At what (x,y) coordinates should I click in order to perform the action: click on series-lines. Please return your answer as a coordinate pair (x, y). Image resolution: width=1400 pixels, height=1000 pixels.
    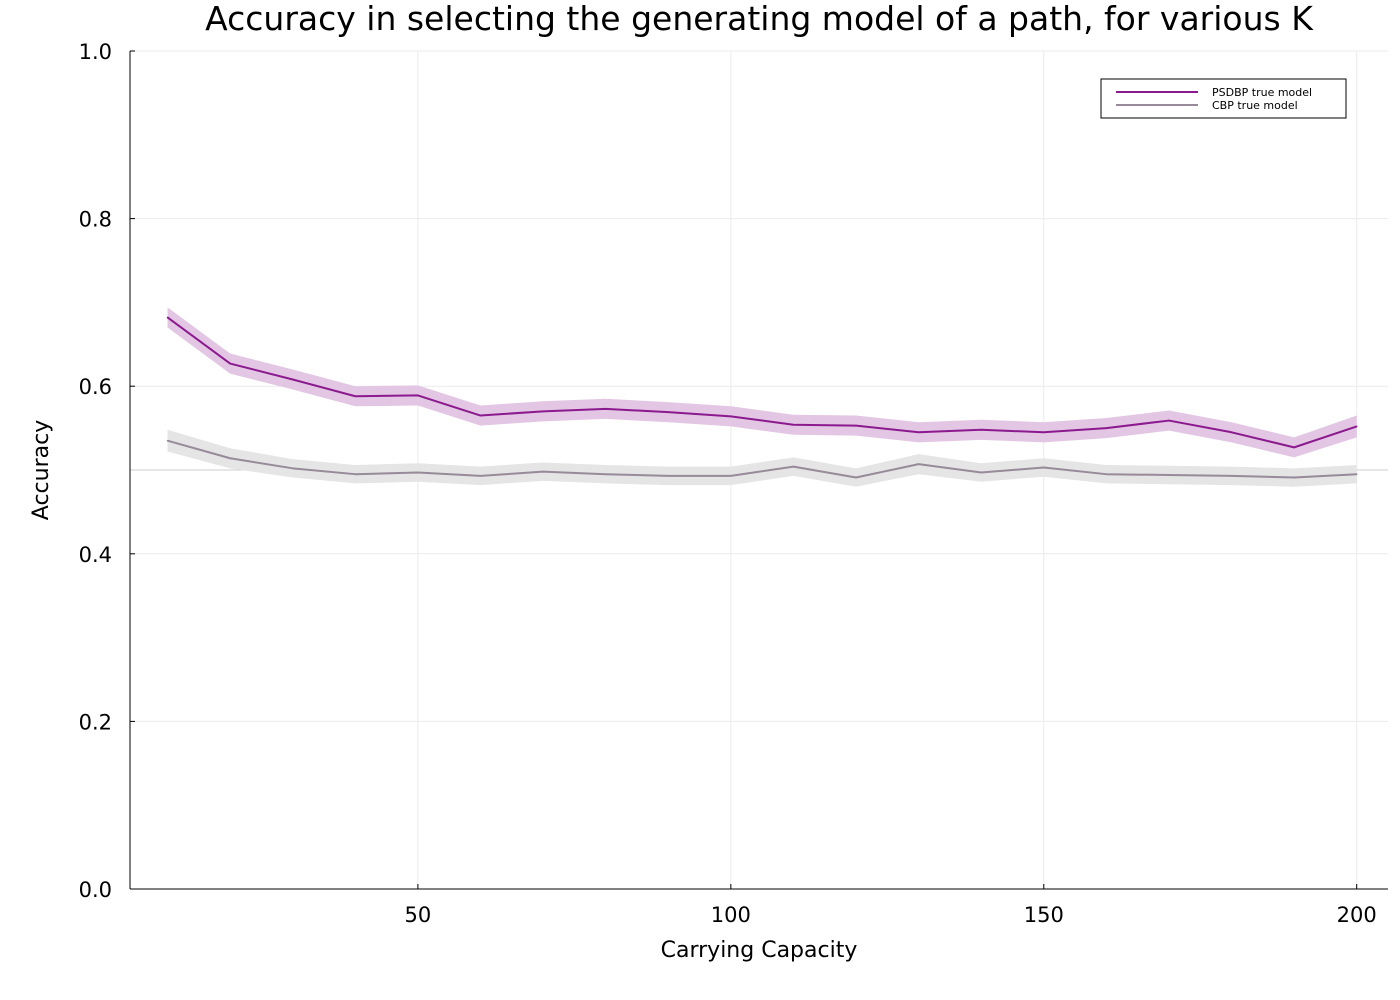
    Looking at the image, I should click on (762, 397).